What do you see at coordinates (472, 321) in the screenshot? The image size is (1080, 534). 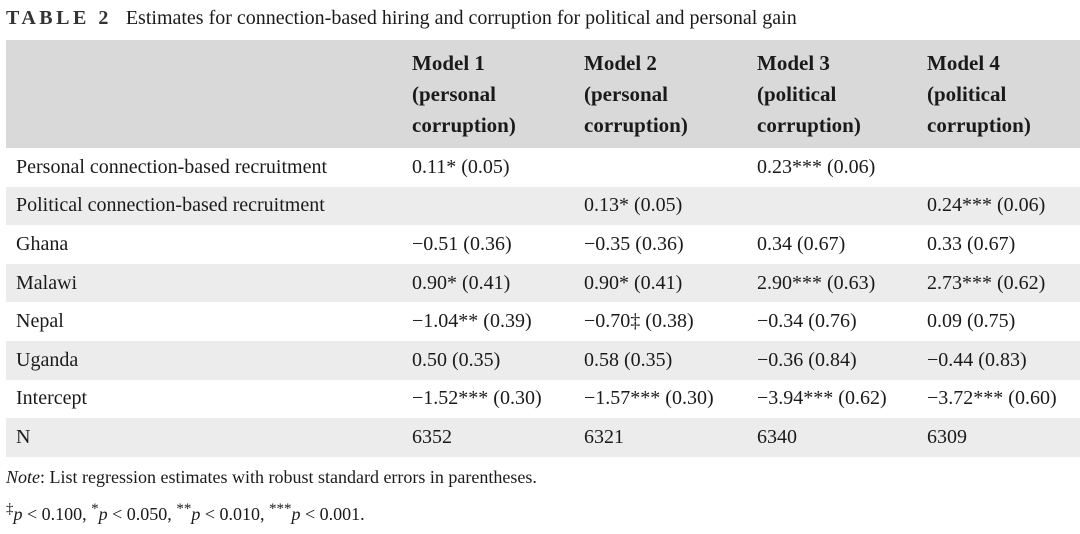 I see `table-cell: −1.04** (0.39)` at bounding box center [472, 321].